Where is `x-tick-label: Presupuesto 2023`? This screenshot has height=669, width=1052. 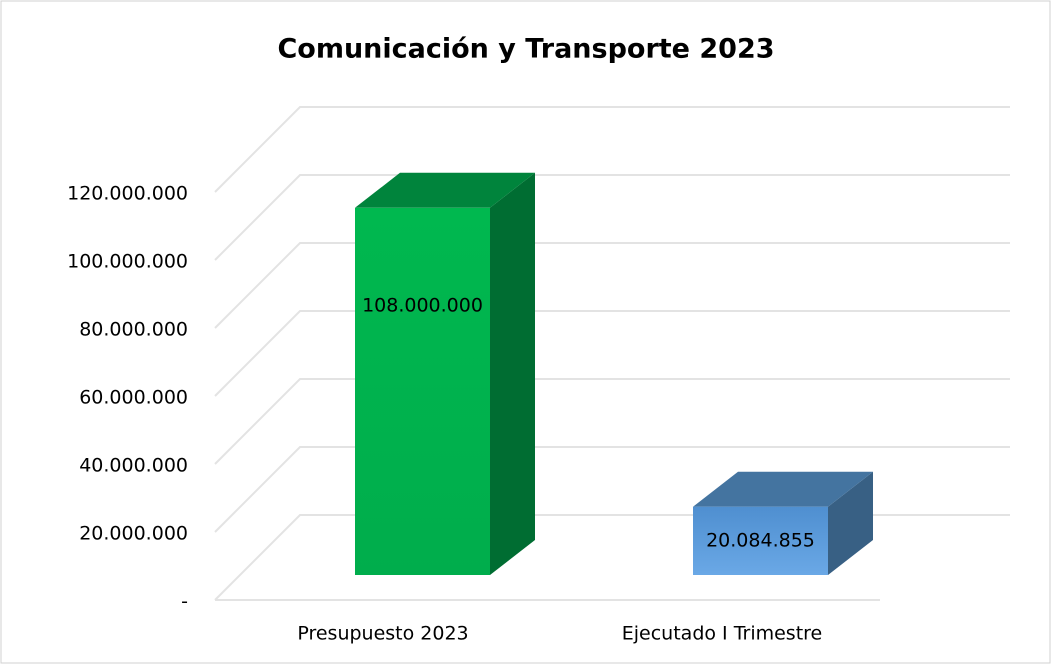 x-tick-label: Presupuesto 2023 is located at coordinates (382, 634).